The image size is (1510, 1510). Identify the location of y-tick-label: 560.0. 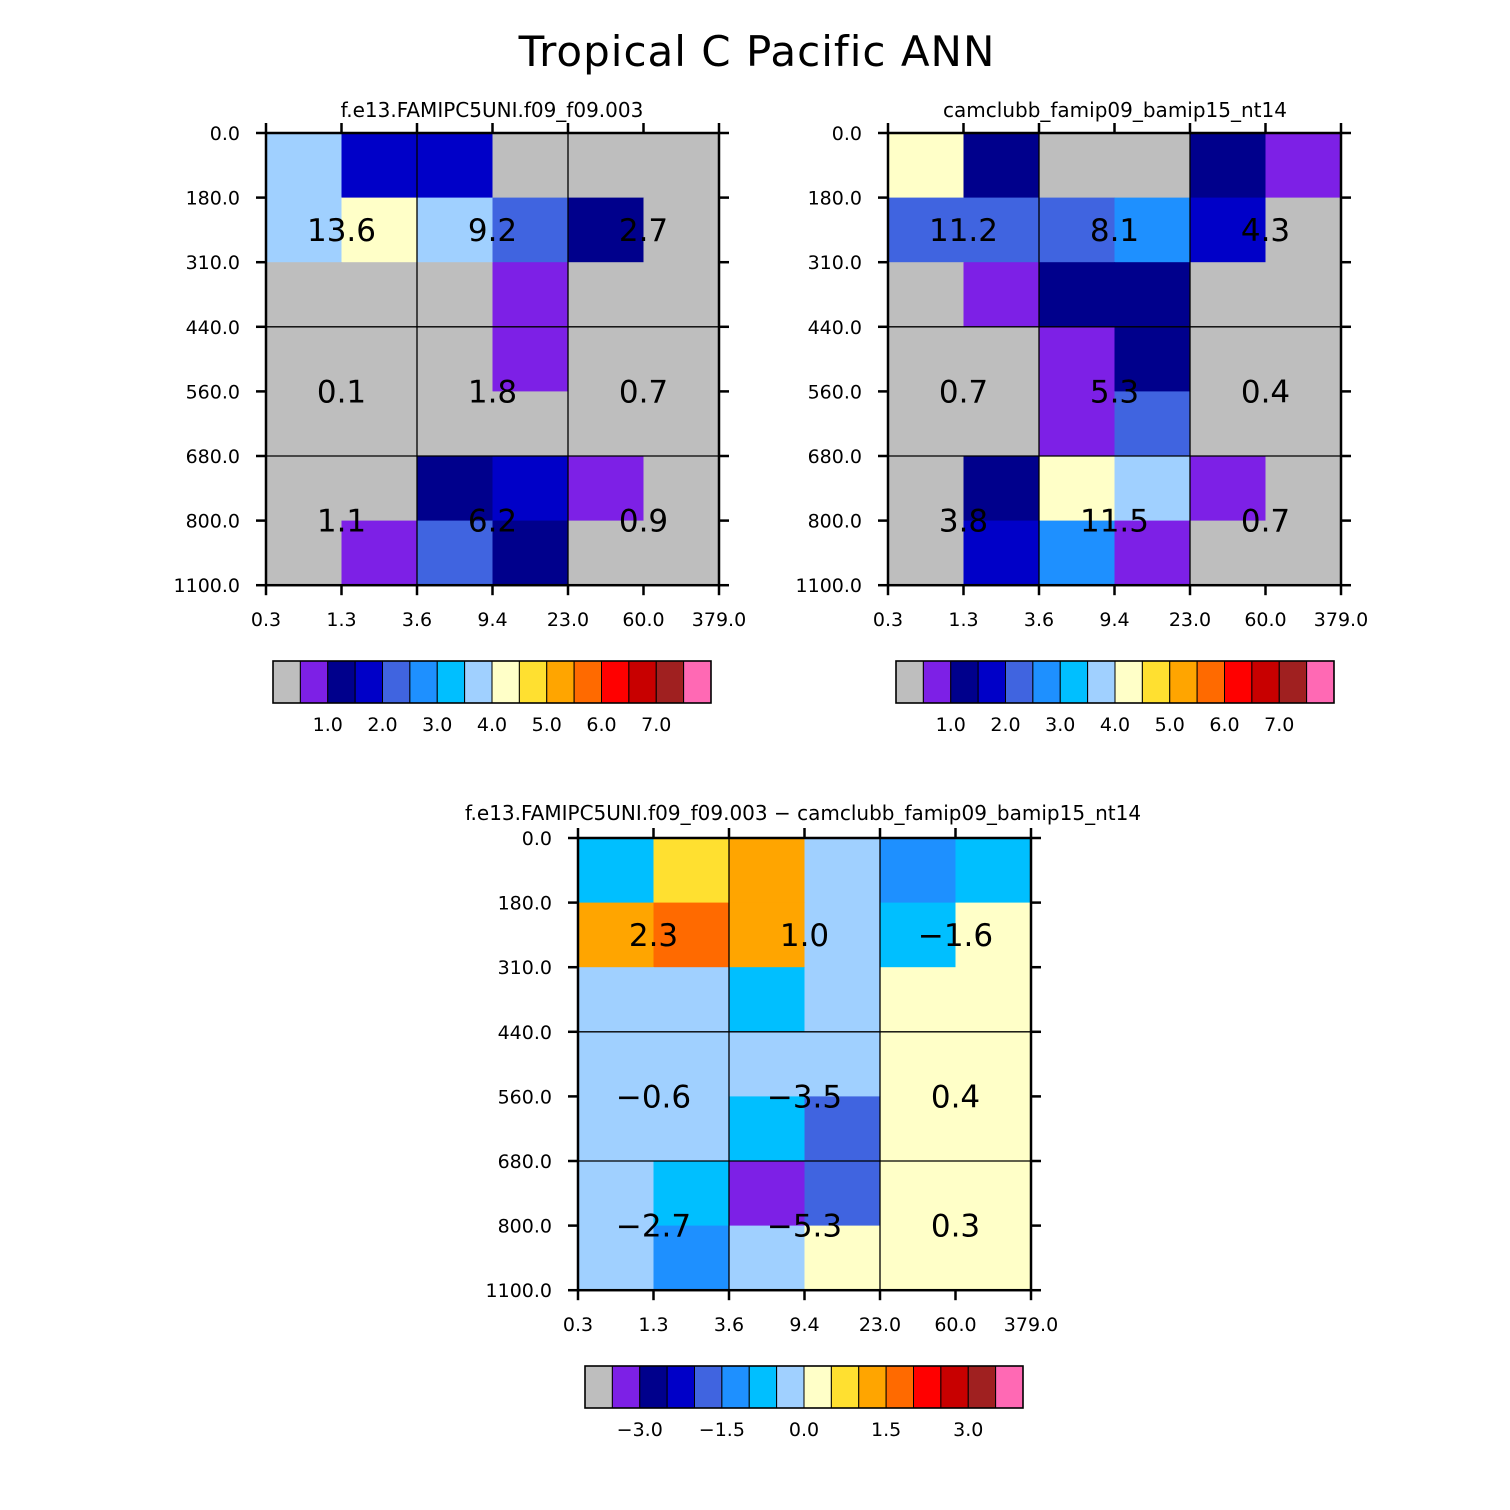
(213, 392).